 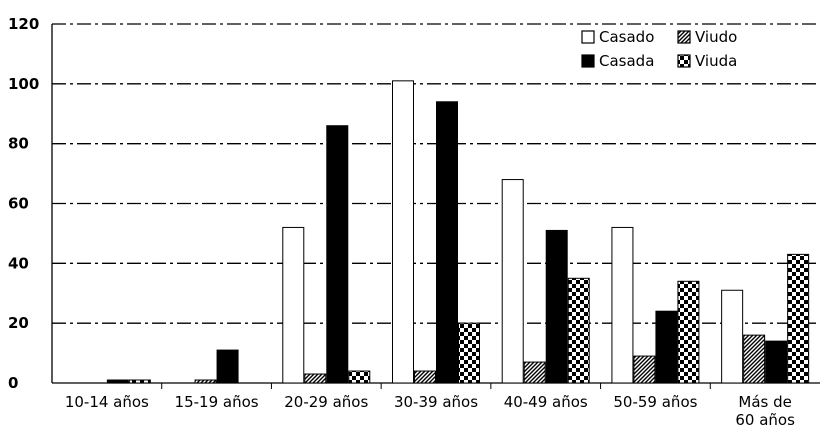 What do you see at coordinates (588, 37) in the screenshot?
I see `legend-swatch-casado` at bounding box center [588, 37].